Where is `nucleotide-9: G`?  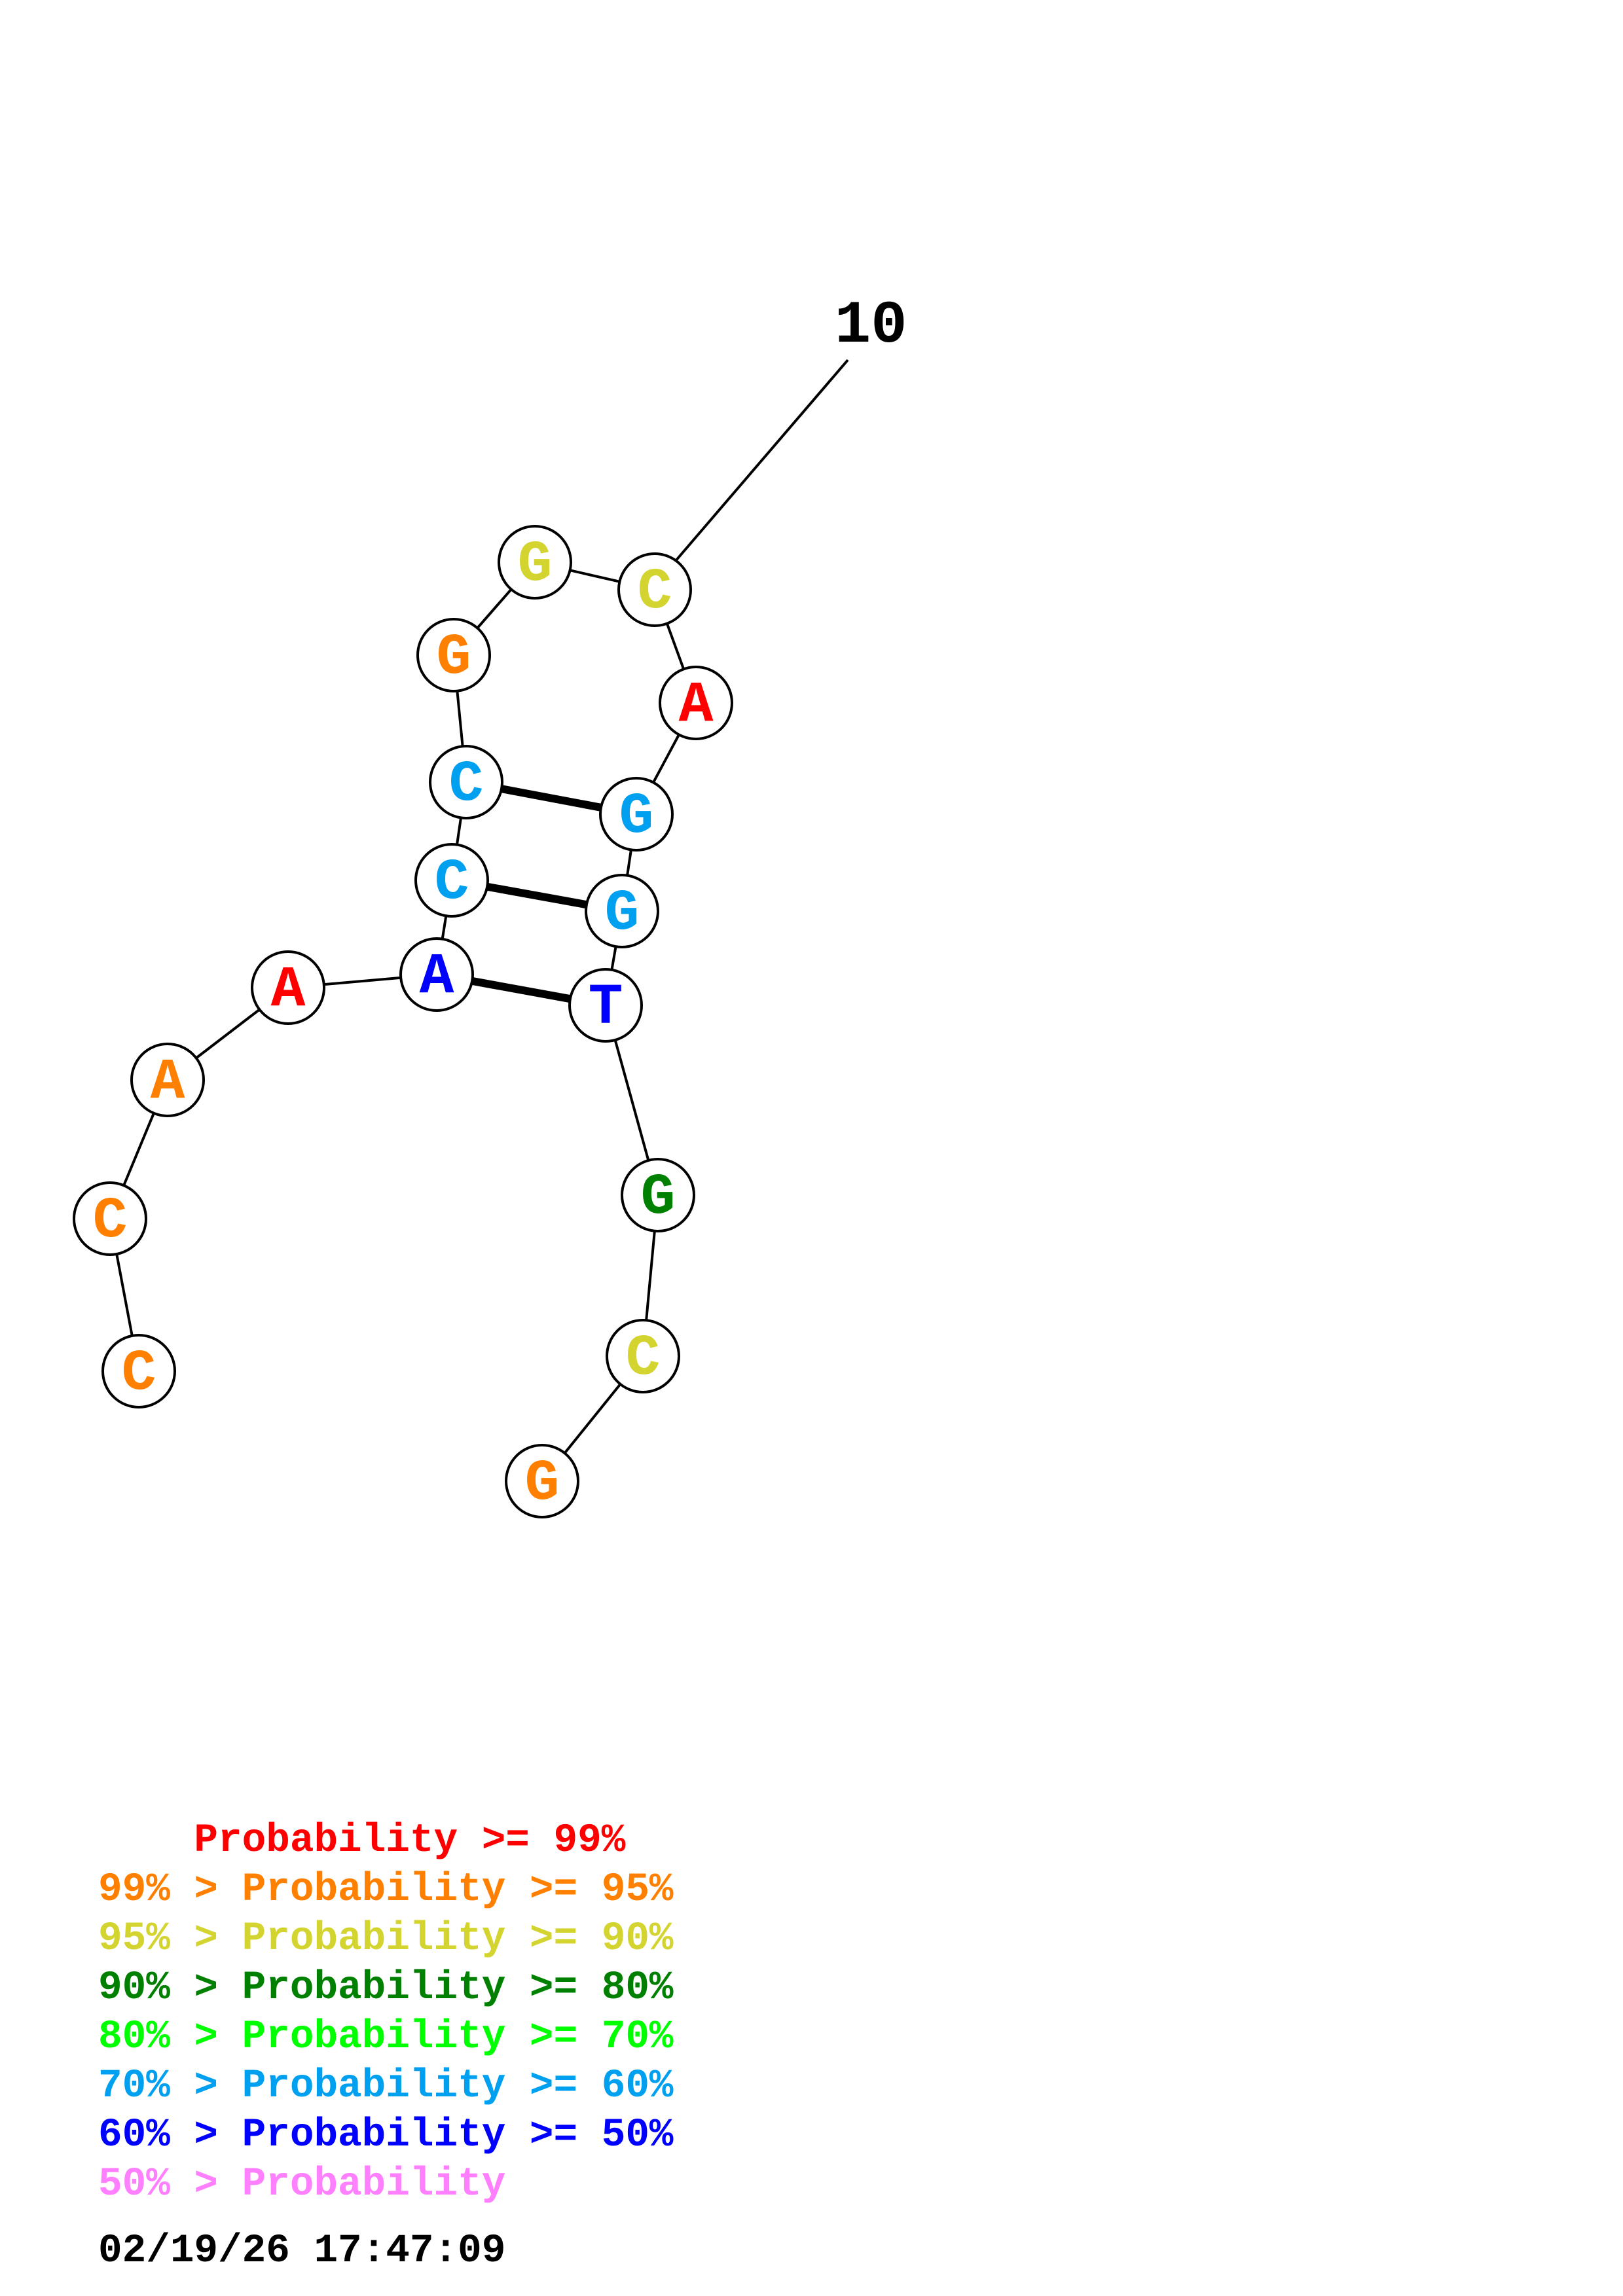 nucleotide-9: G is located at coordinates (535, 562).